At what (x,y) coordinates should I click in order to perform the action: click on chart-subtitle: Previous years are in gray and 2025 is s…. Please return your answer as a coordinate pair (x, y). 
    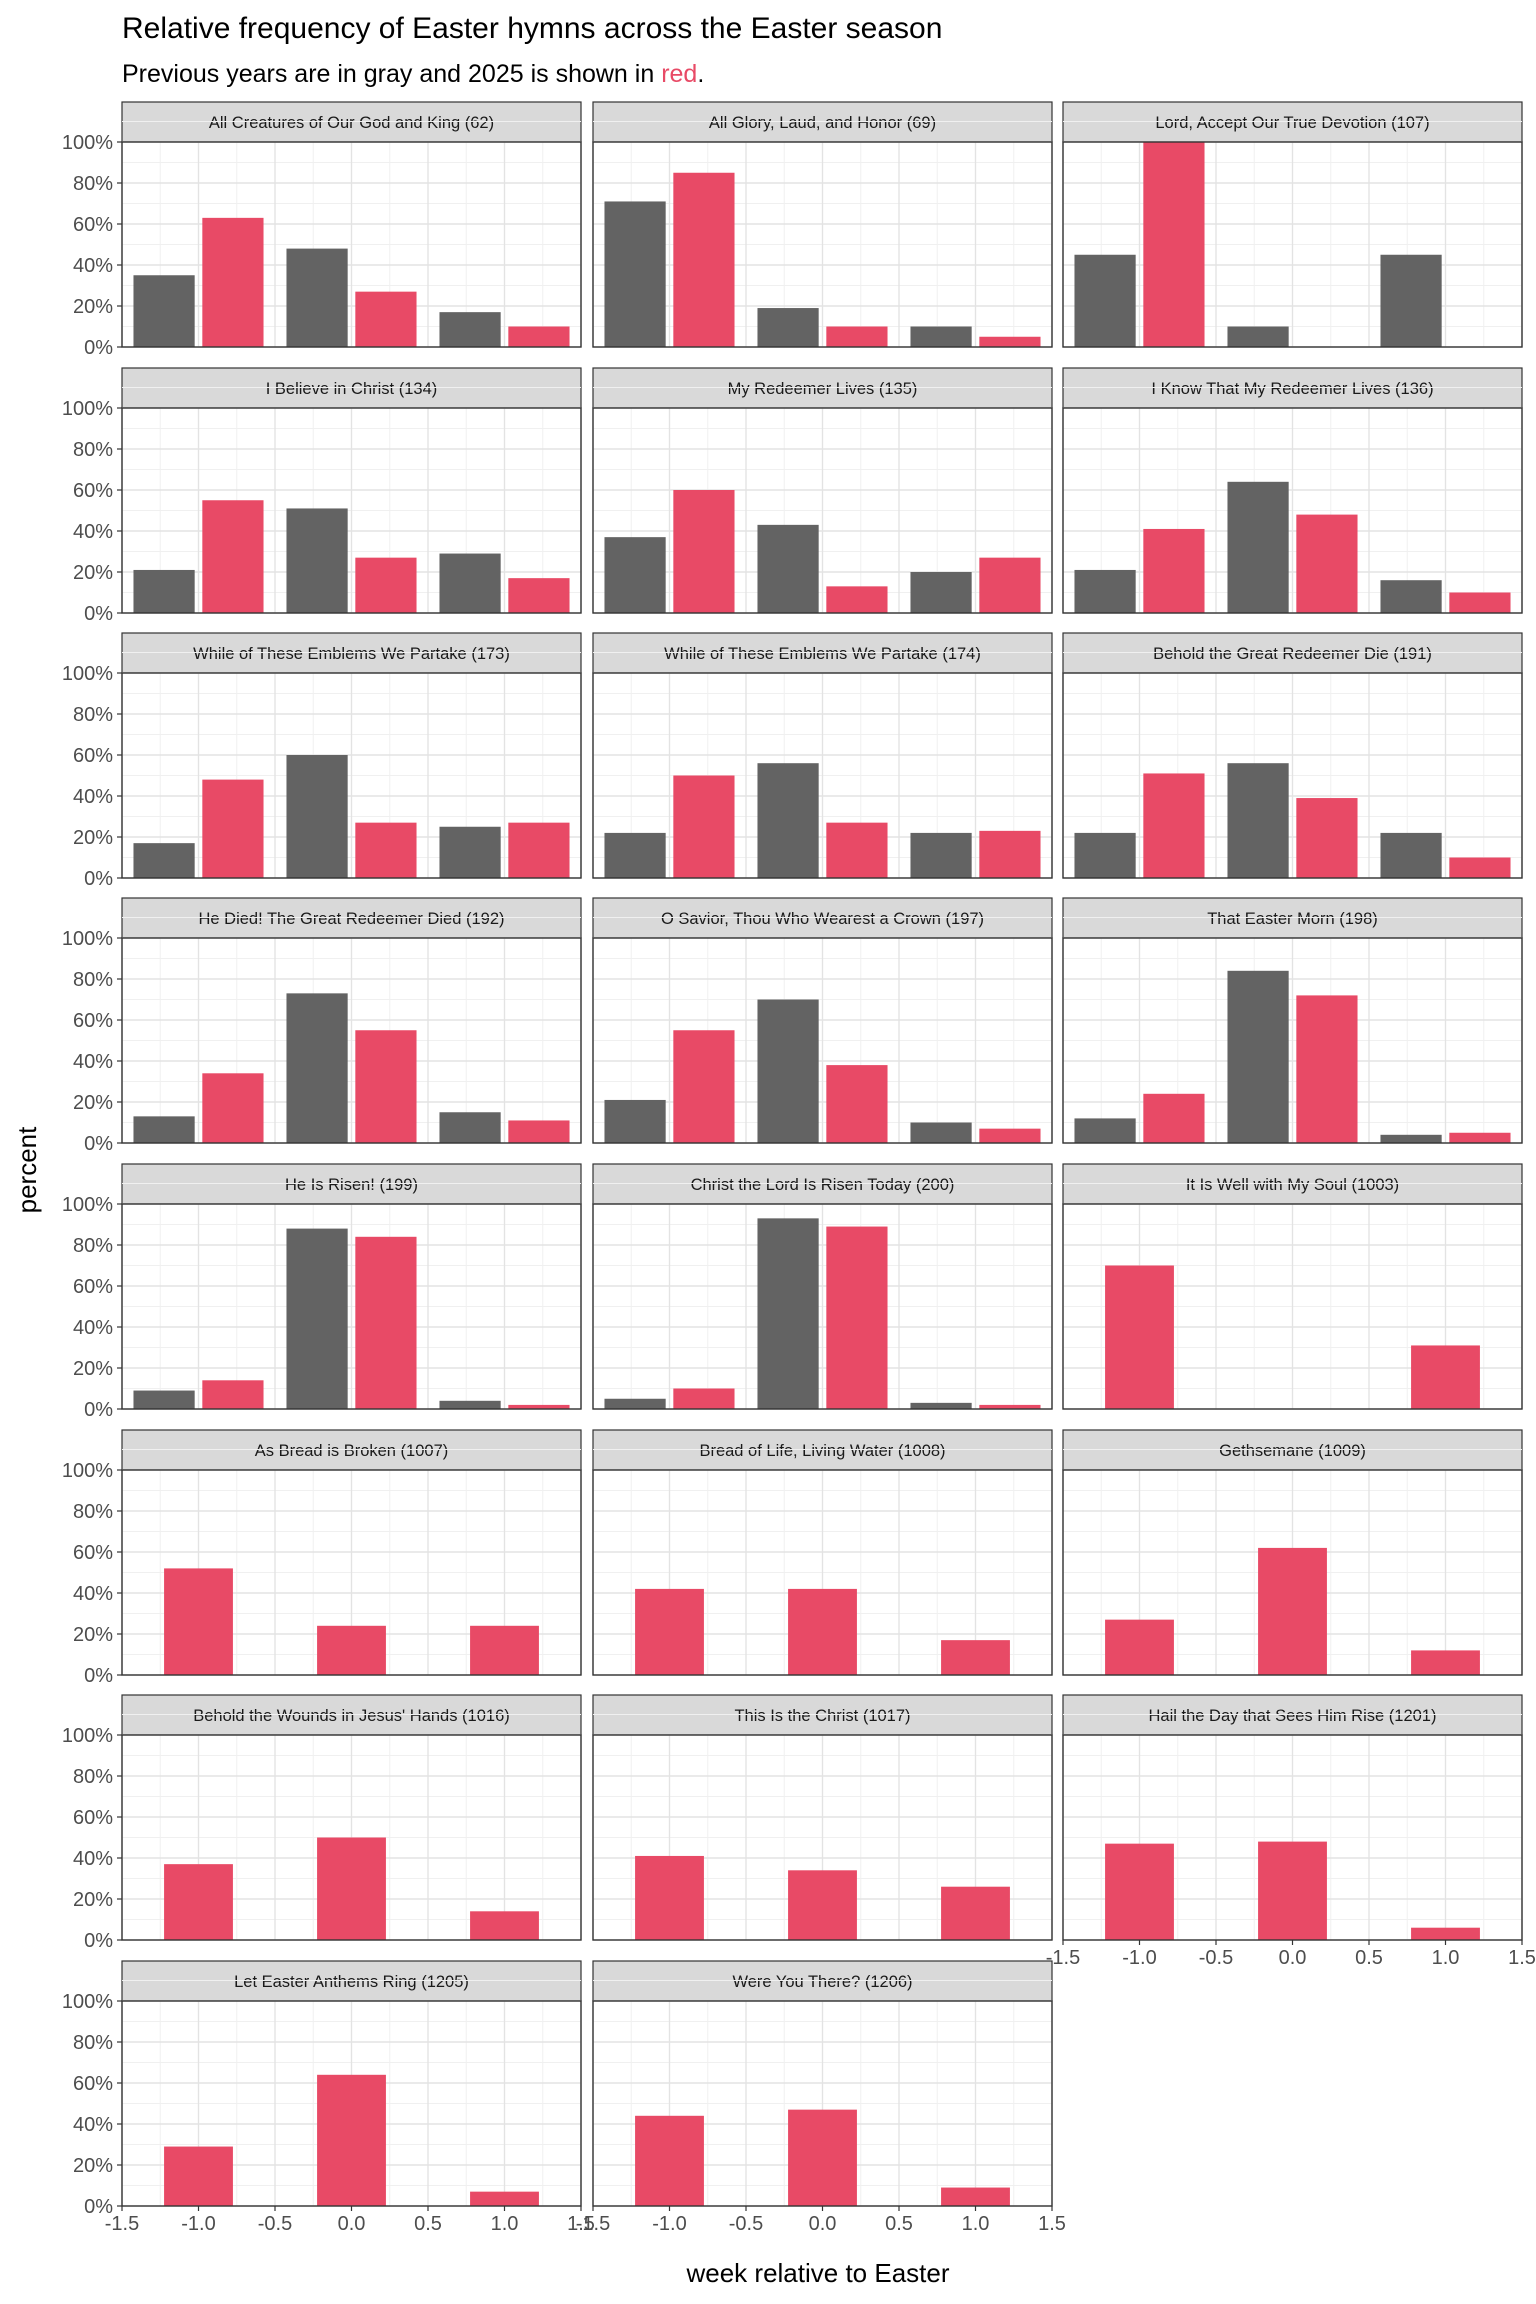
    Looking at the image, I should click on (413, 74).